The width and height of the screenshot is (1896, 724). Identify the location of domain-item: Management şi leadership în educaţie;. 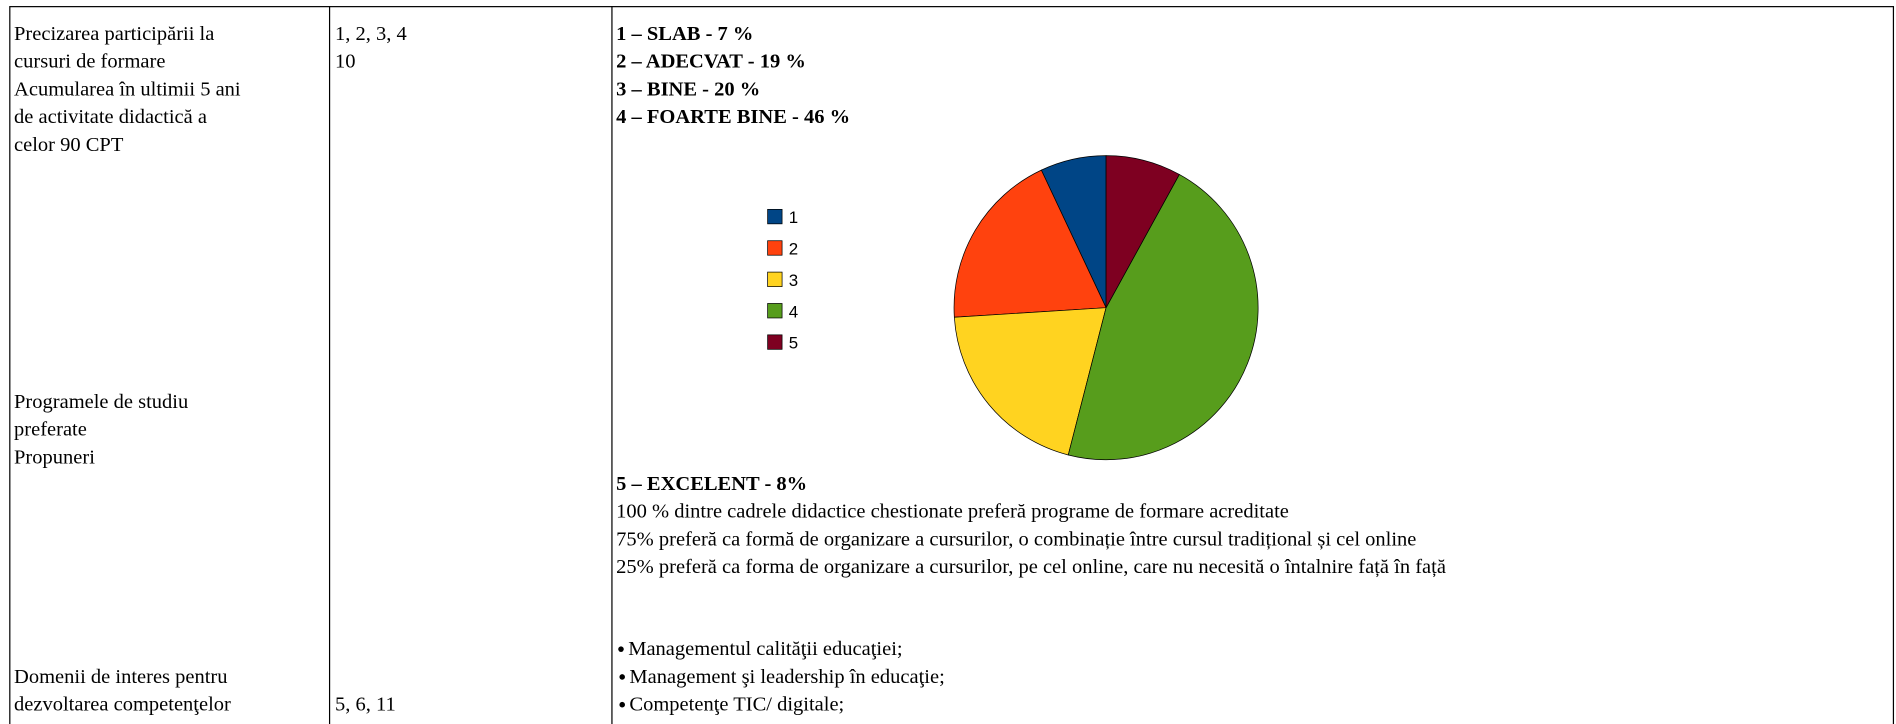
(786, 677).